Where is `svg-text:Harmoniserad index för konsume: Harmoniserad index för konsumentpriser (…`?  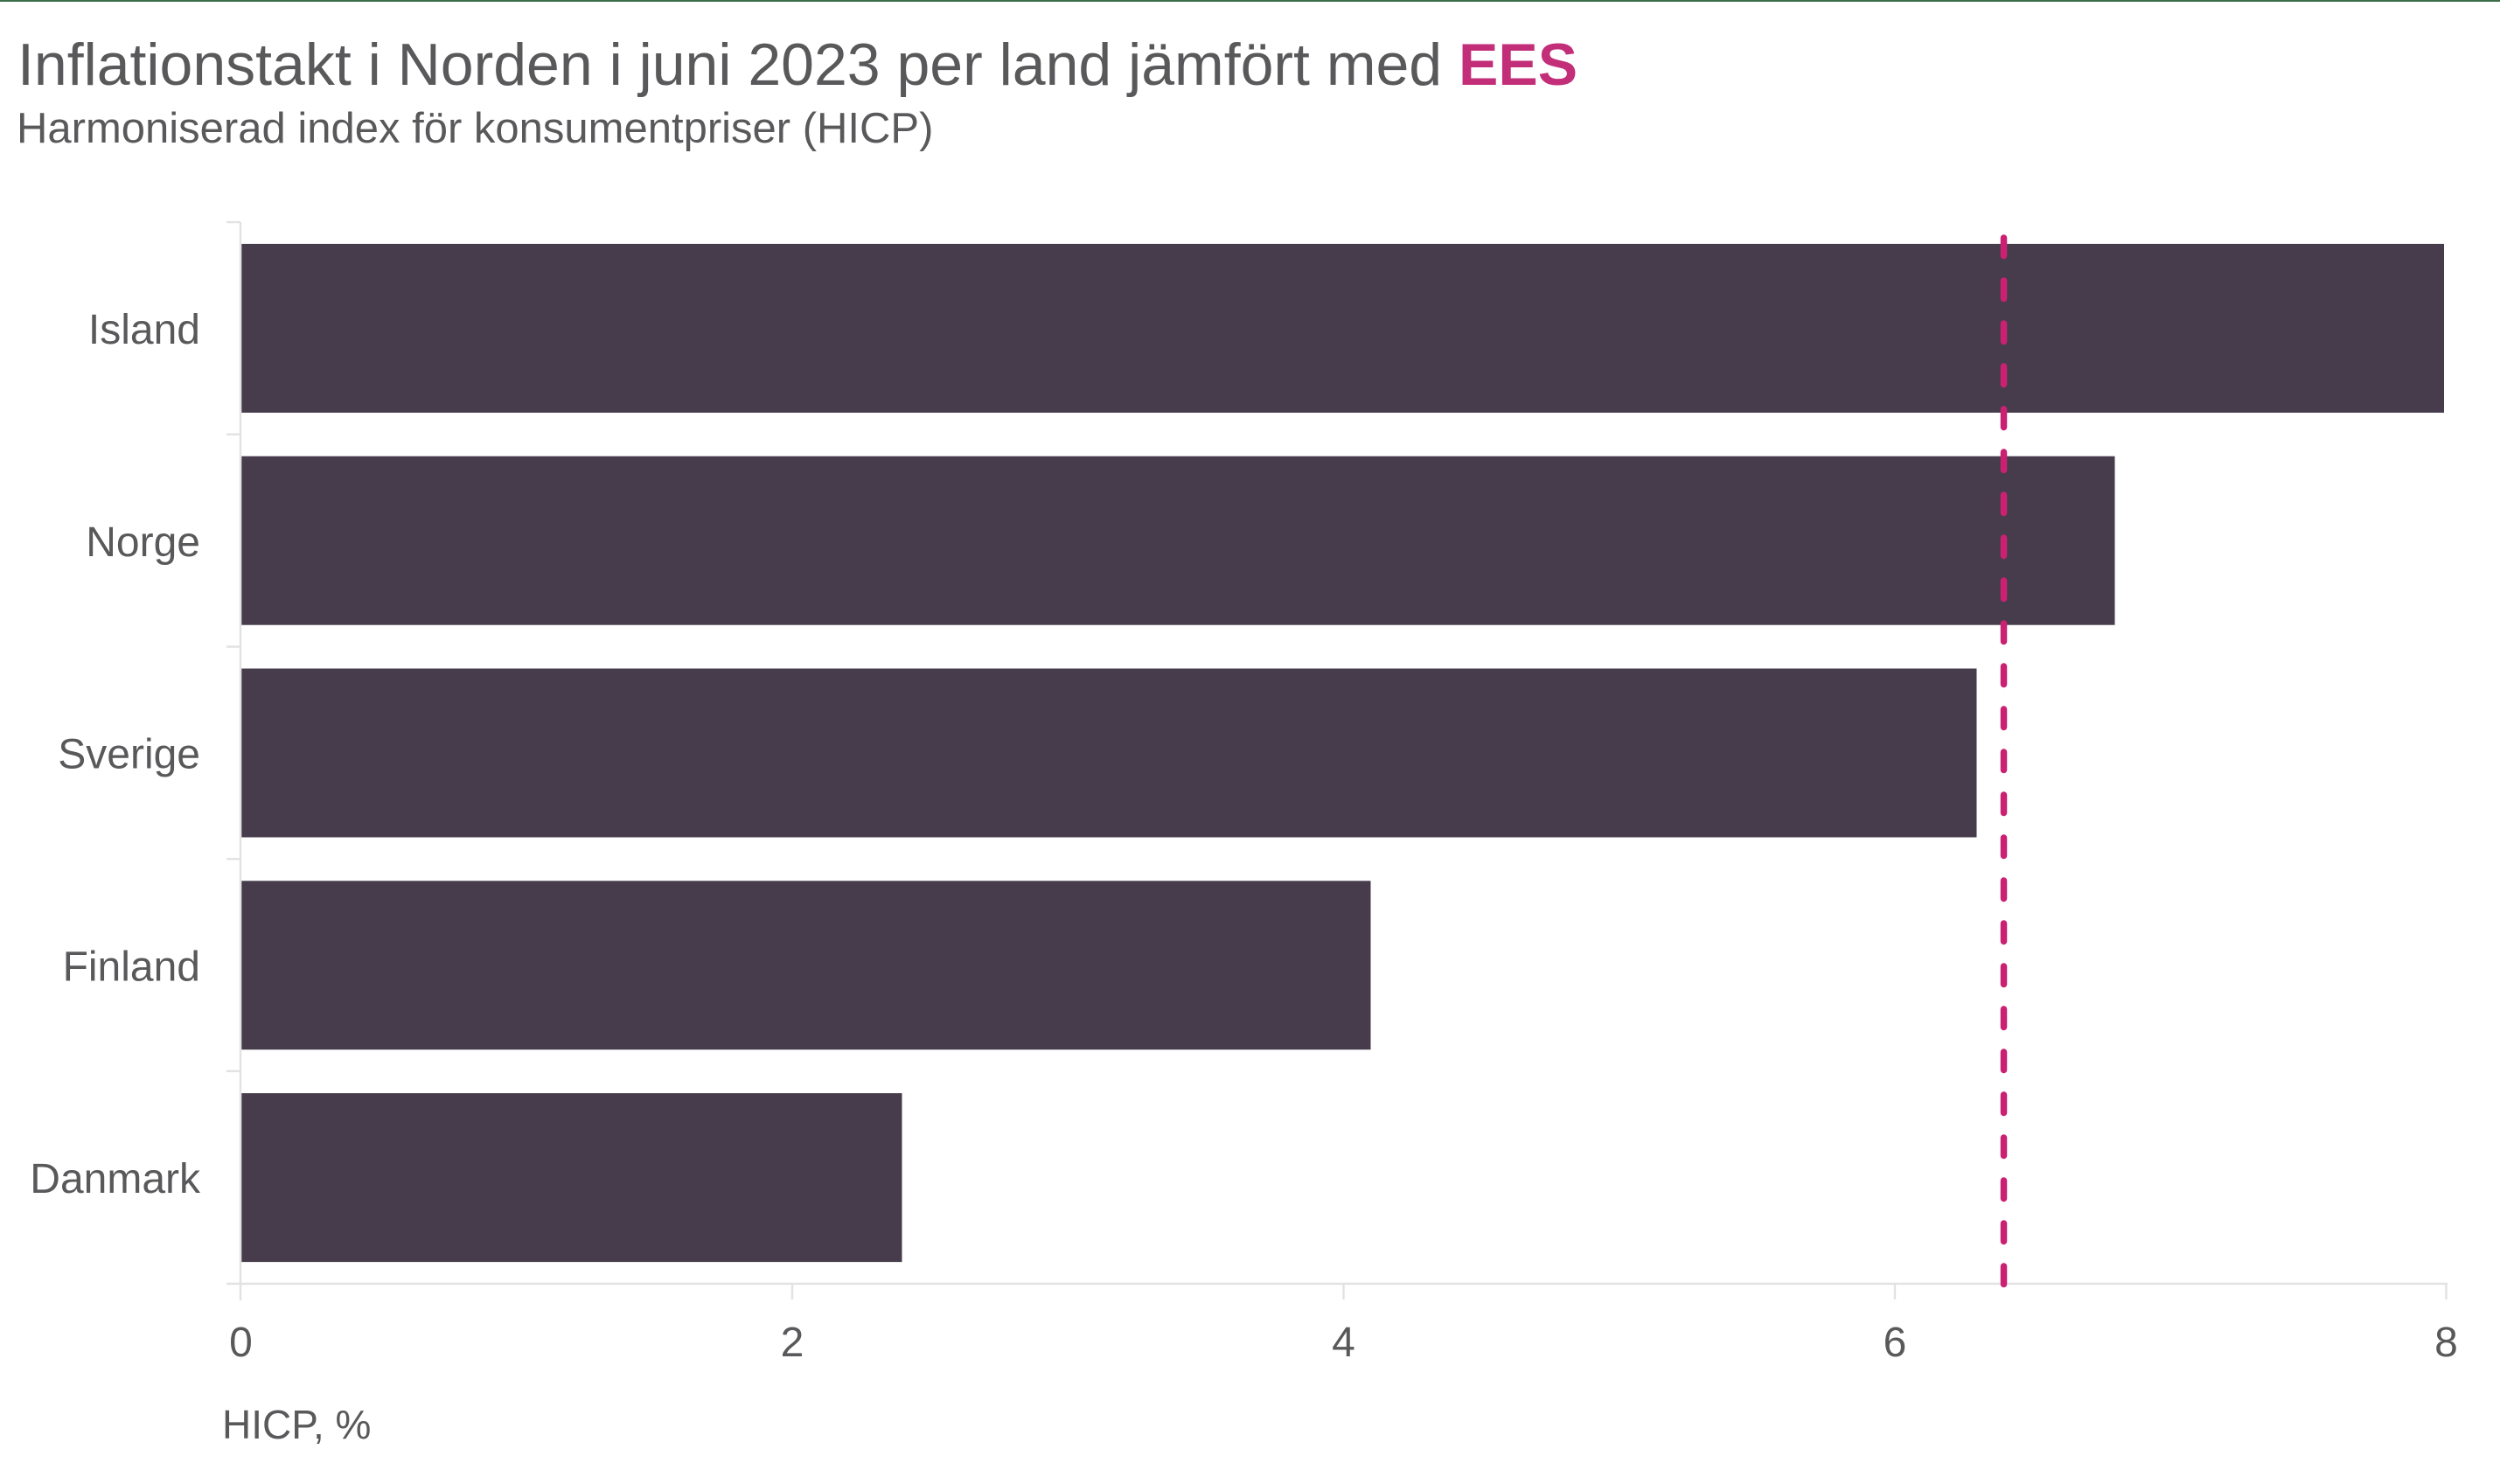 svg-text:Harmoniserad index för konsume: Harmoniserad index för konsumentpriser (… is located at coordinates (475, 128).